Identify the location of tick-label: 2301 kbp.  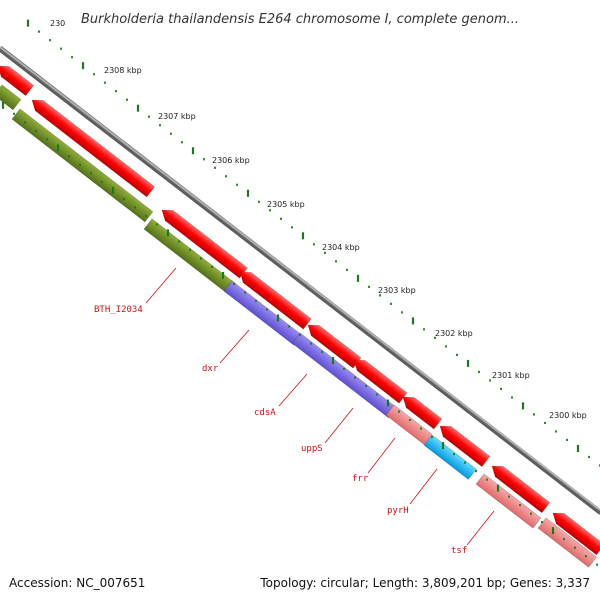
(511, 375).